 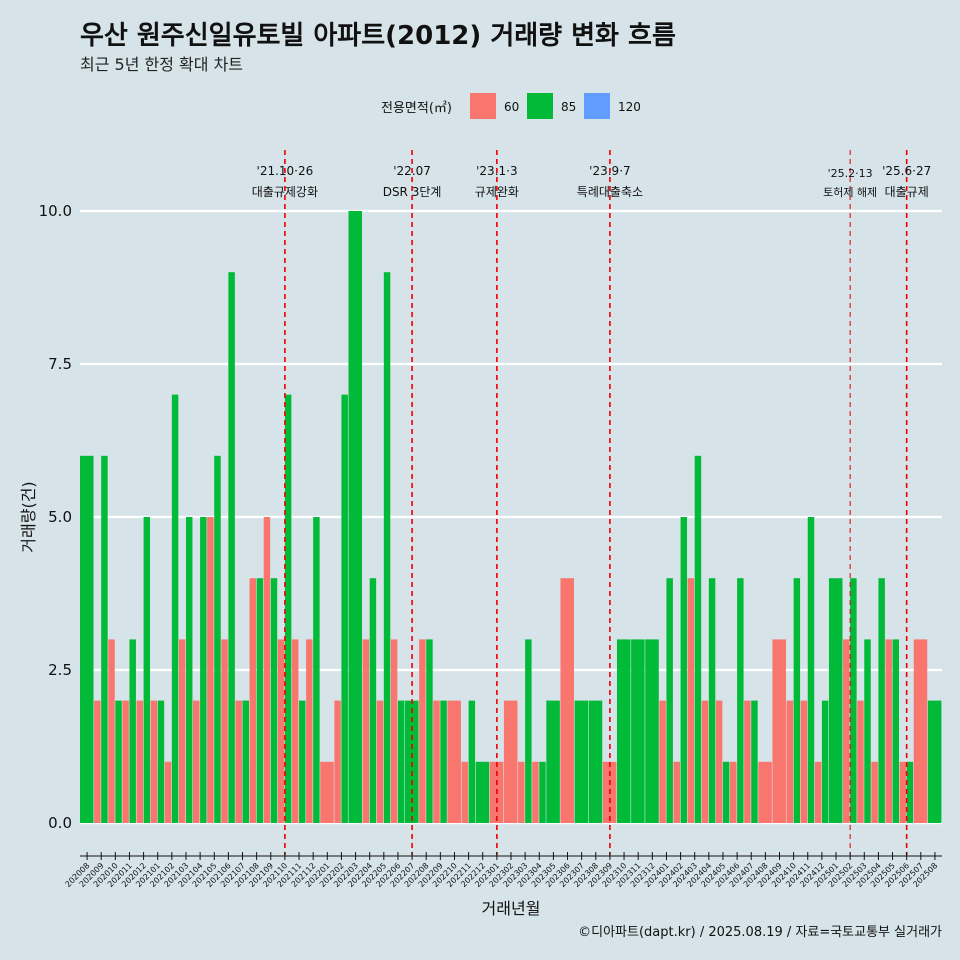 I want to click on event-label: 규제완화, so click(x=497, y=192).